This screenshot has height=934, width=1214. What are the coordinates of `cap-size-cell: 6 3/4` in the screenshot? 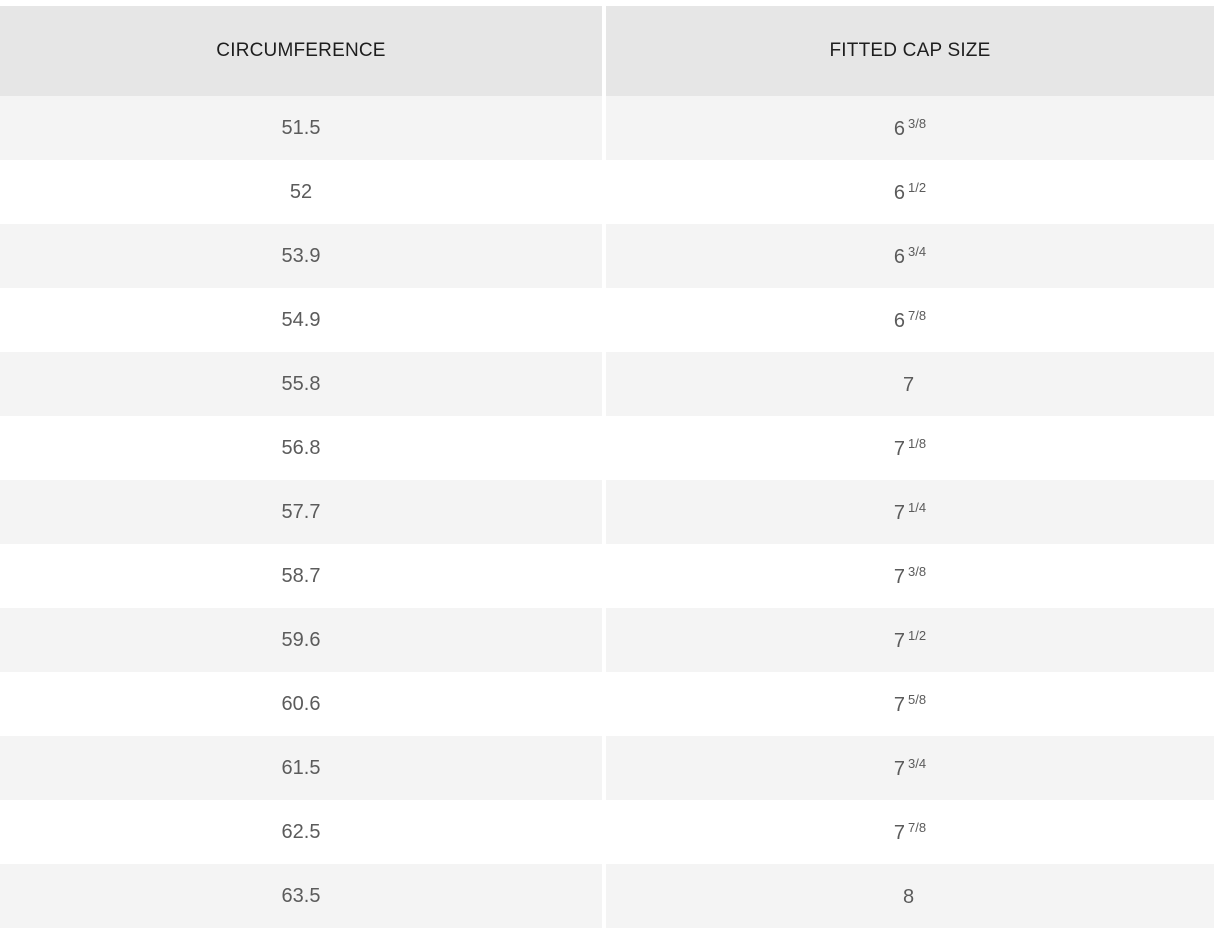 It's located at (910, 256).